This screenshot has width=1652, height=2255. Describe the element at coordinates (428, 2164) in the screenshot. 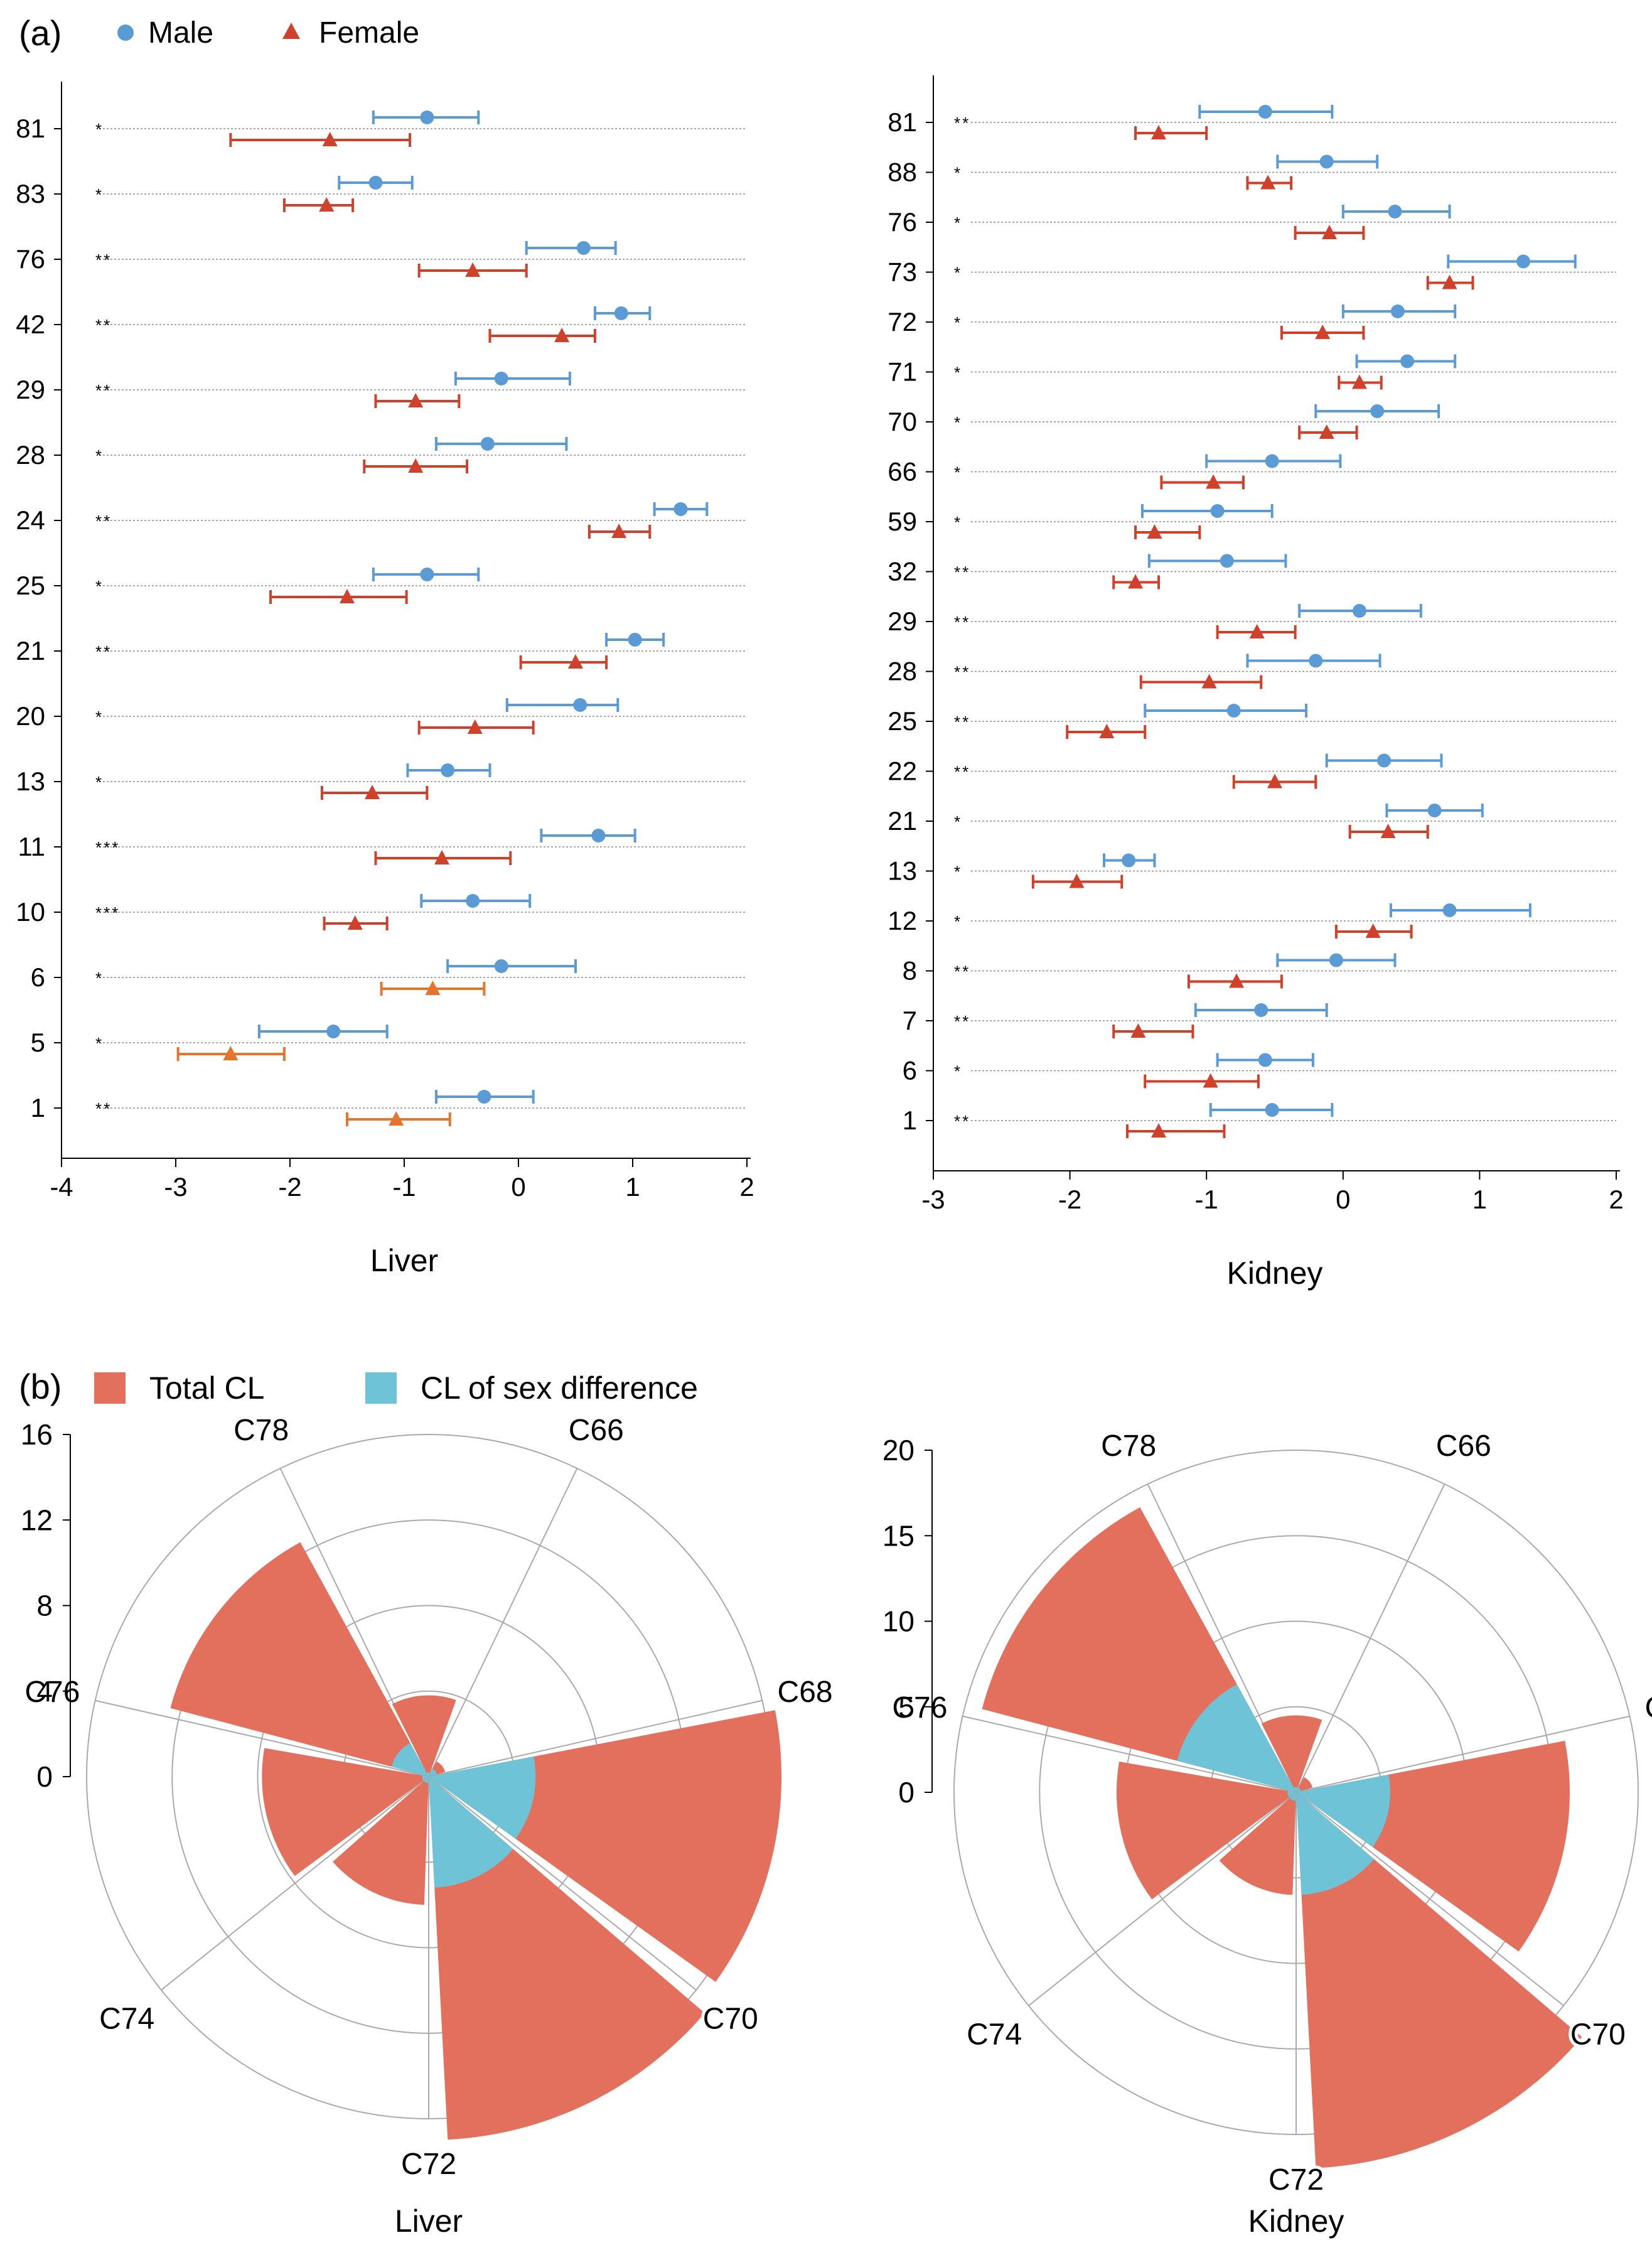

I see `category-label: C72` at that location.